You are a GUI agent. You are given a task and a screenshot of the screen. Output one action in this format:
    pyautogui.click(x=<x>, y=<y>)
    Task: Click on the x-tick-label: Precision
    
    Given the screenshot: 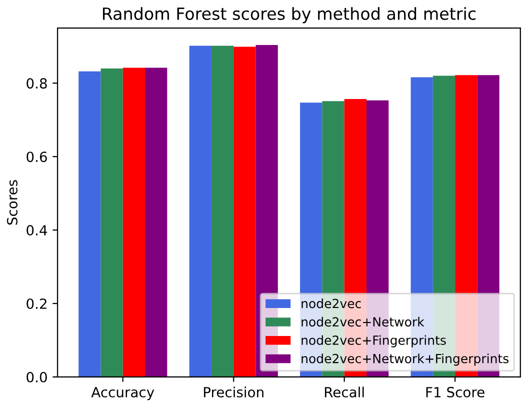 What is the action you would take?
    pyautogui.click(x=234, y=392)
    